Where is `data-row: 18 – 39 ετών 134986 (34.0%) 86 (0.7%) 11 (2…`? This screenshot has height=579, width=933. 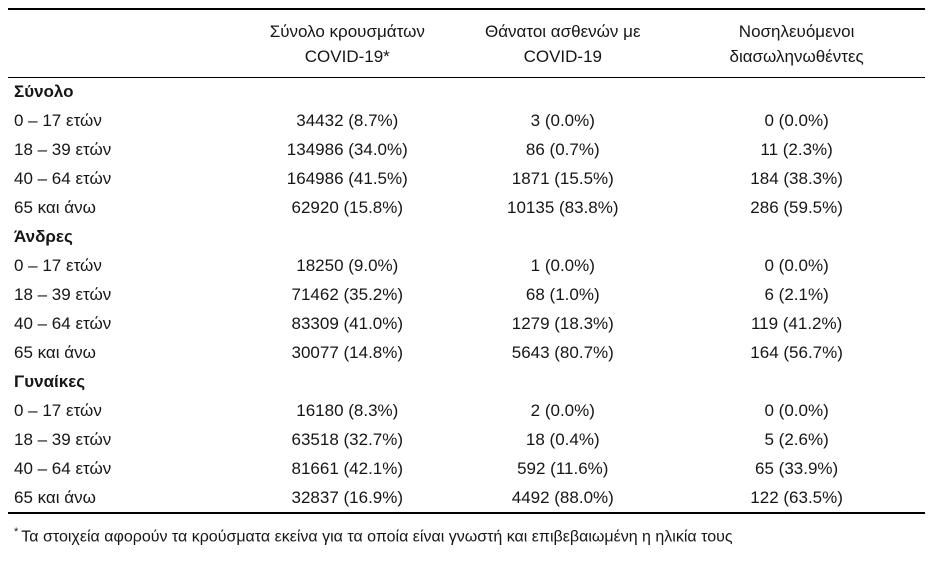 data-row: 18 – 39 ετών 134986 (34.0%) 86 (0.7%) 11 (2… is located at coordinates (466, 150).